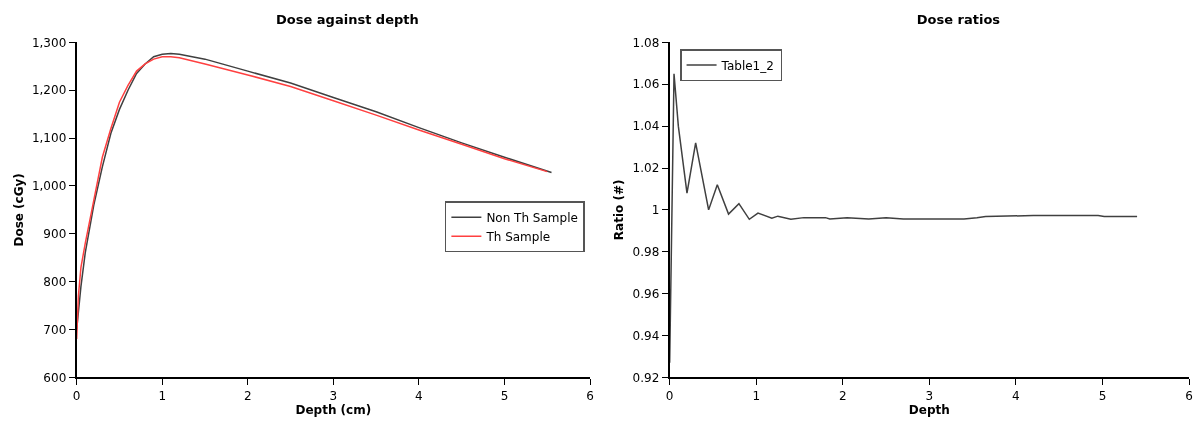 This screenshot has height=424, width=1198. Describe the element at coordinates (532, 217) in the screenshot. I see `legend-label: Non Th Sample` at that location.